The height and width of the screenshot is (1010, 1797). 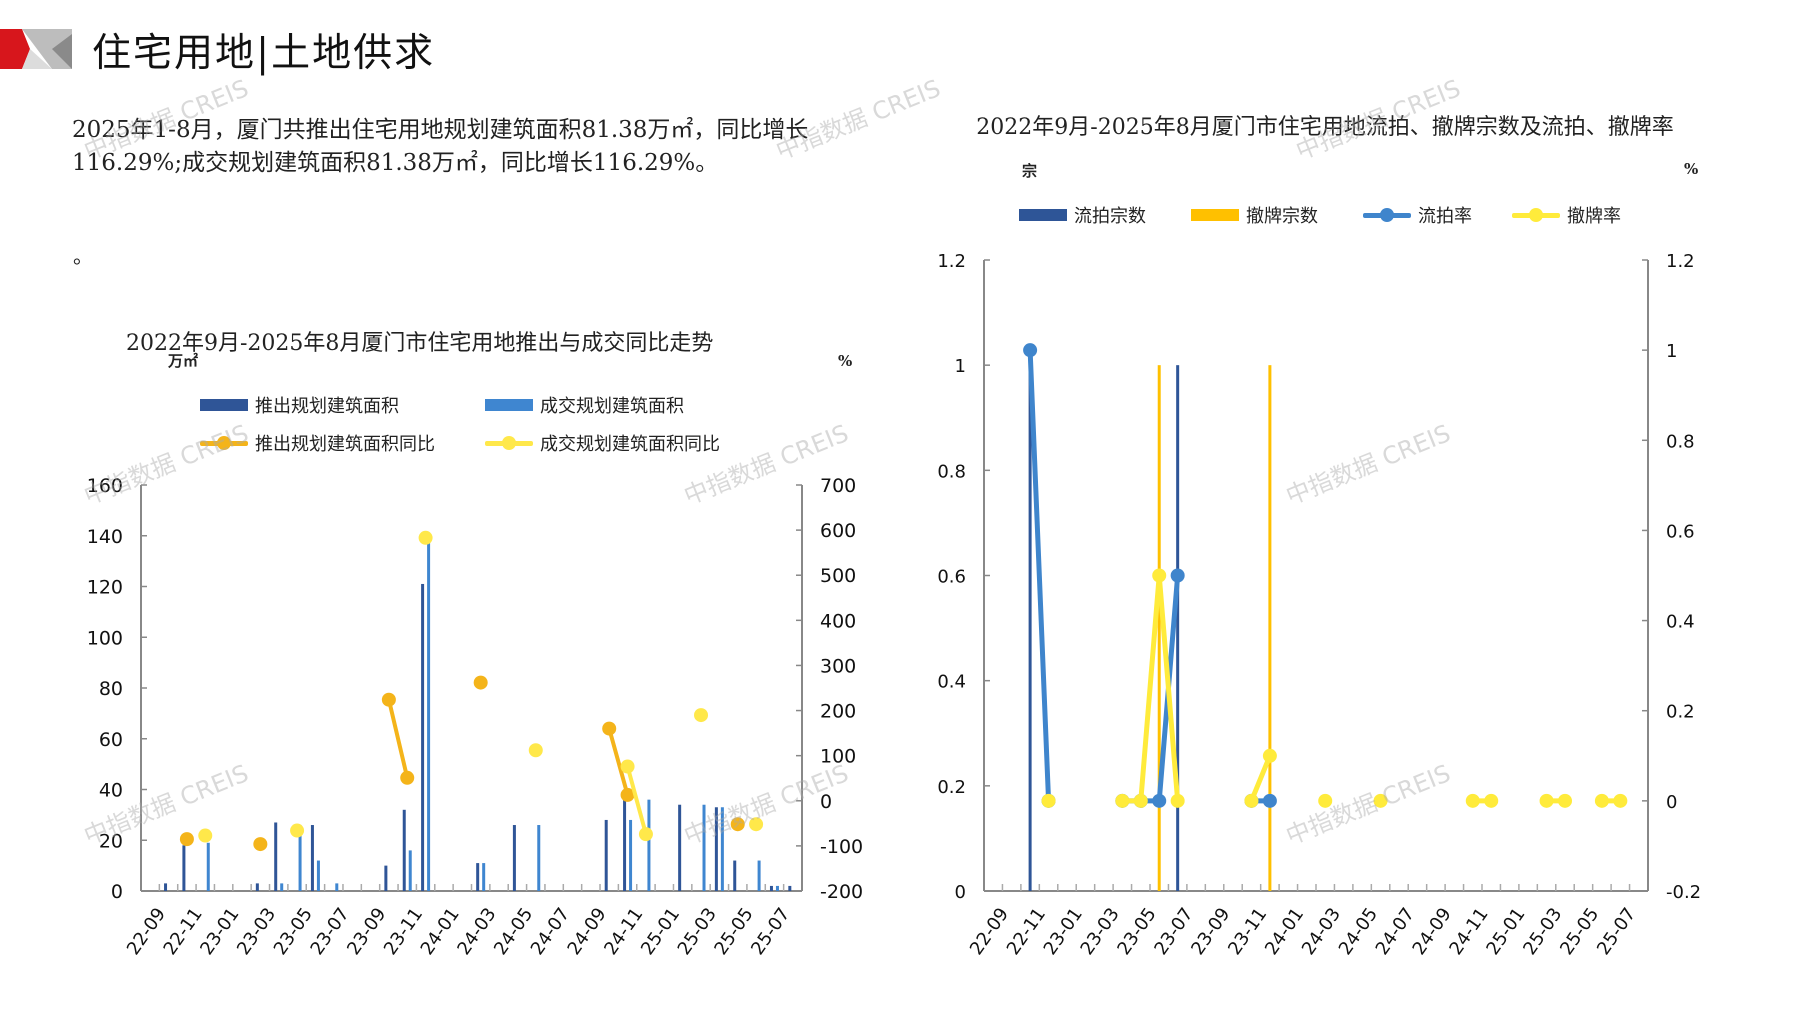 I want to click on y-tick-label-right: 0, so click(x=826, y=802).